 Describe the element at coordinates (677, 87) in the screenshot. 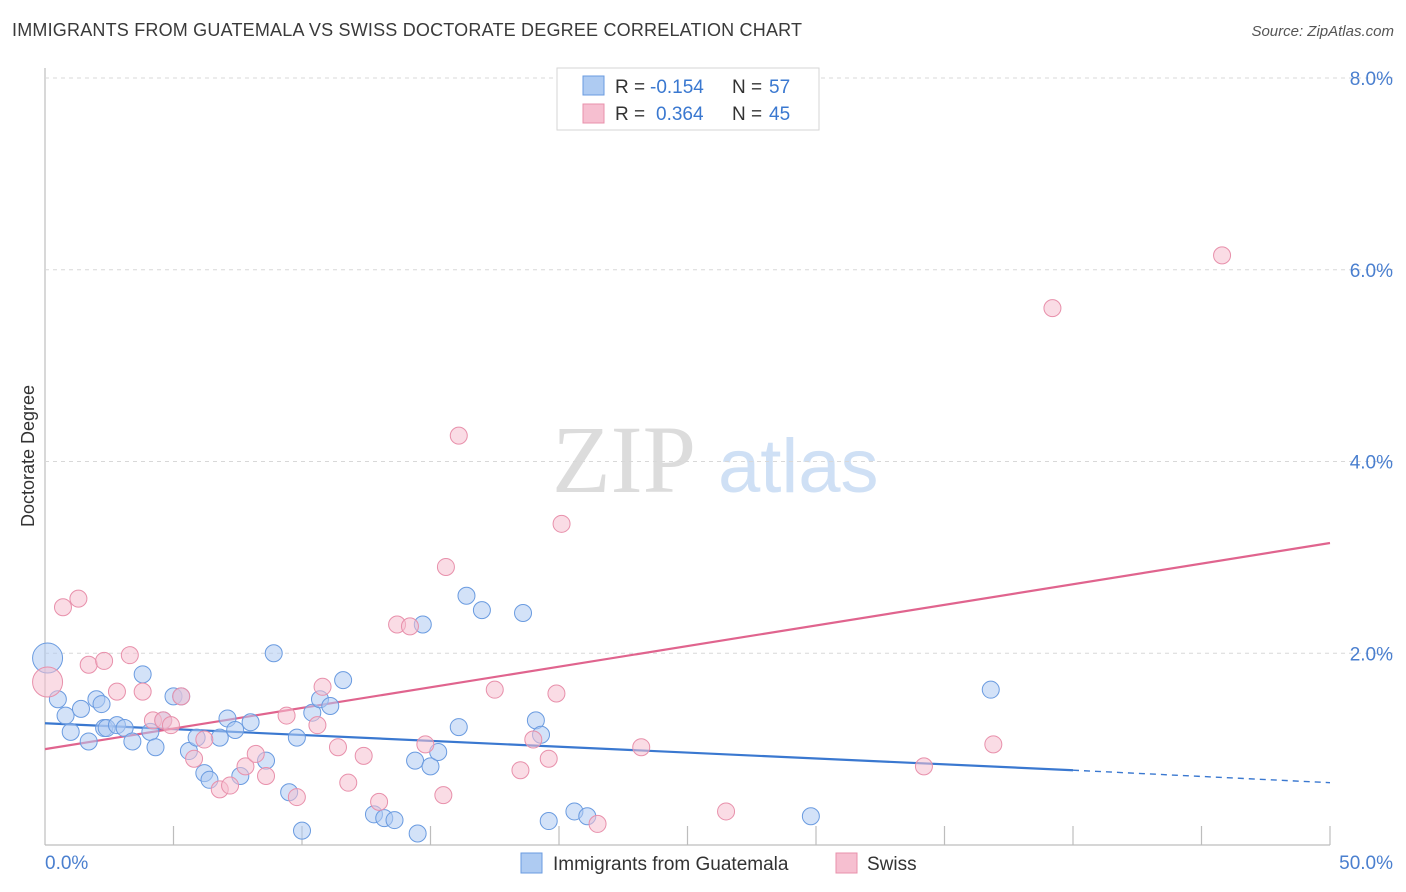

I see `legend-r-value-blue: -0.154` at that location.